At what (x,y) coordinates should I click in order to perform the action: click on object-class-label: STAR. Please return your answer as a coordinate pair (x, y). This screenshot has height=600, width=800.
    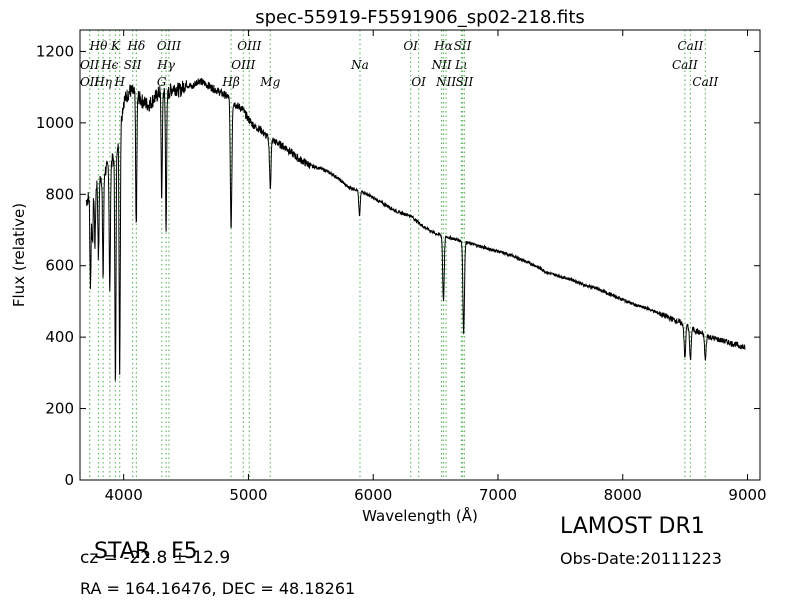
    Looking at the image, I should click on (122, 551).